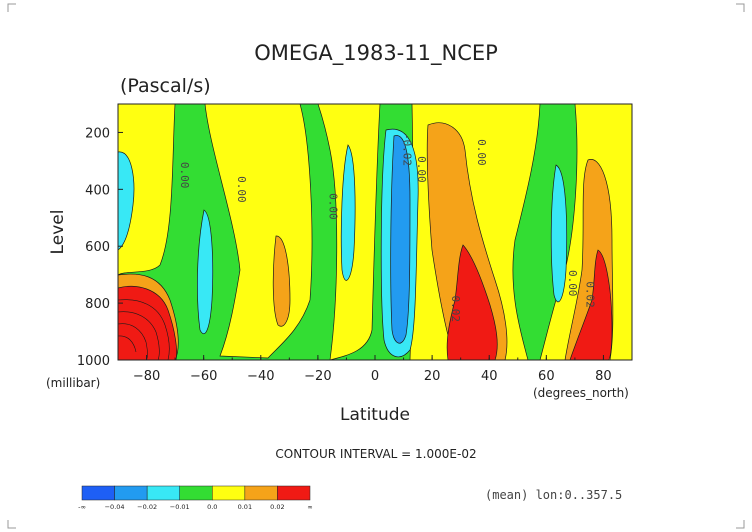  Describe the element at coordinates (375, 376) in the screenshot. I see `x-tick-label-4: 0` at that location.